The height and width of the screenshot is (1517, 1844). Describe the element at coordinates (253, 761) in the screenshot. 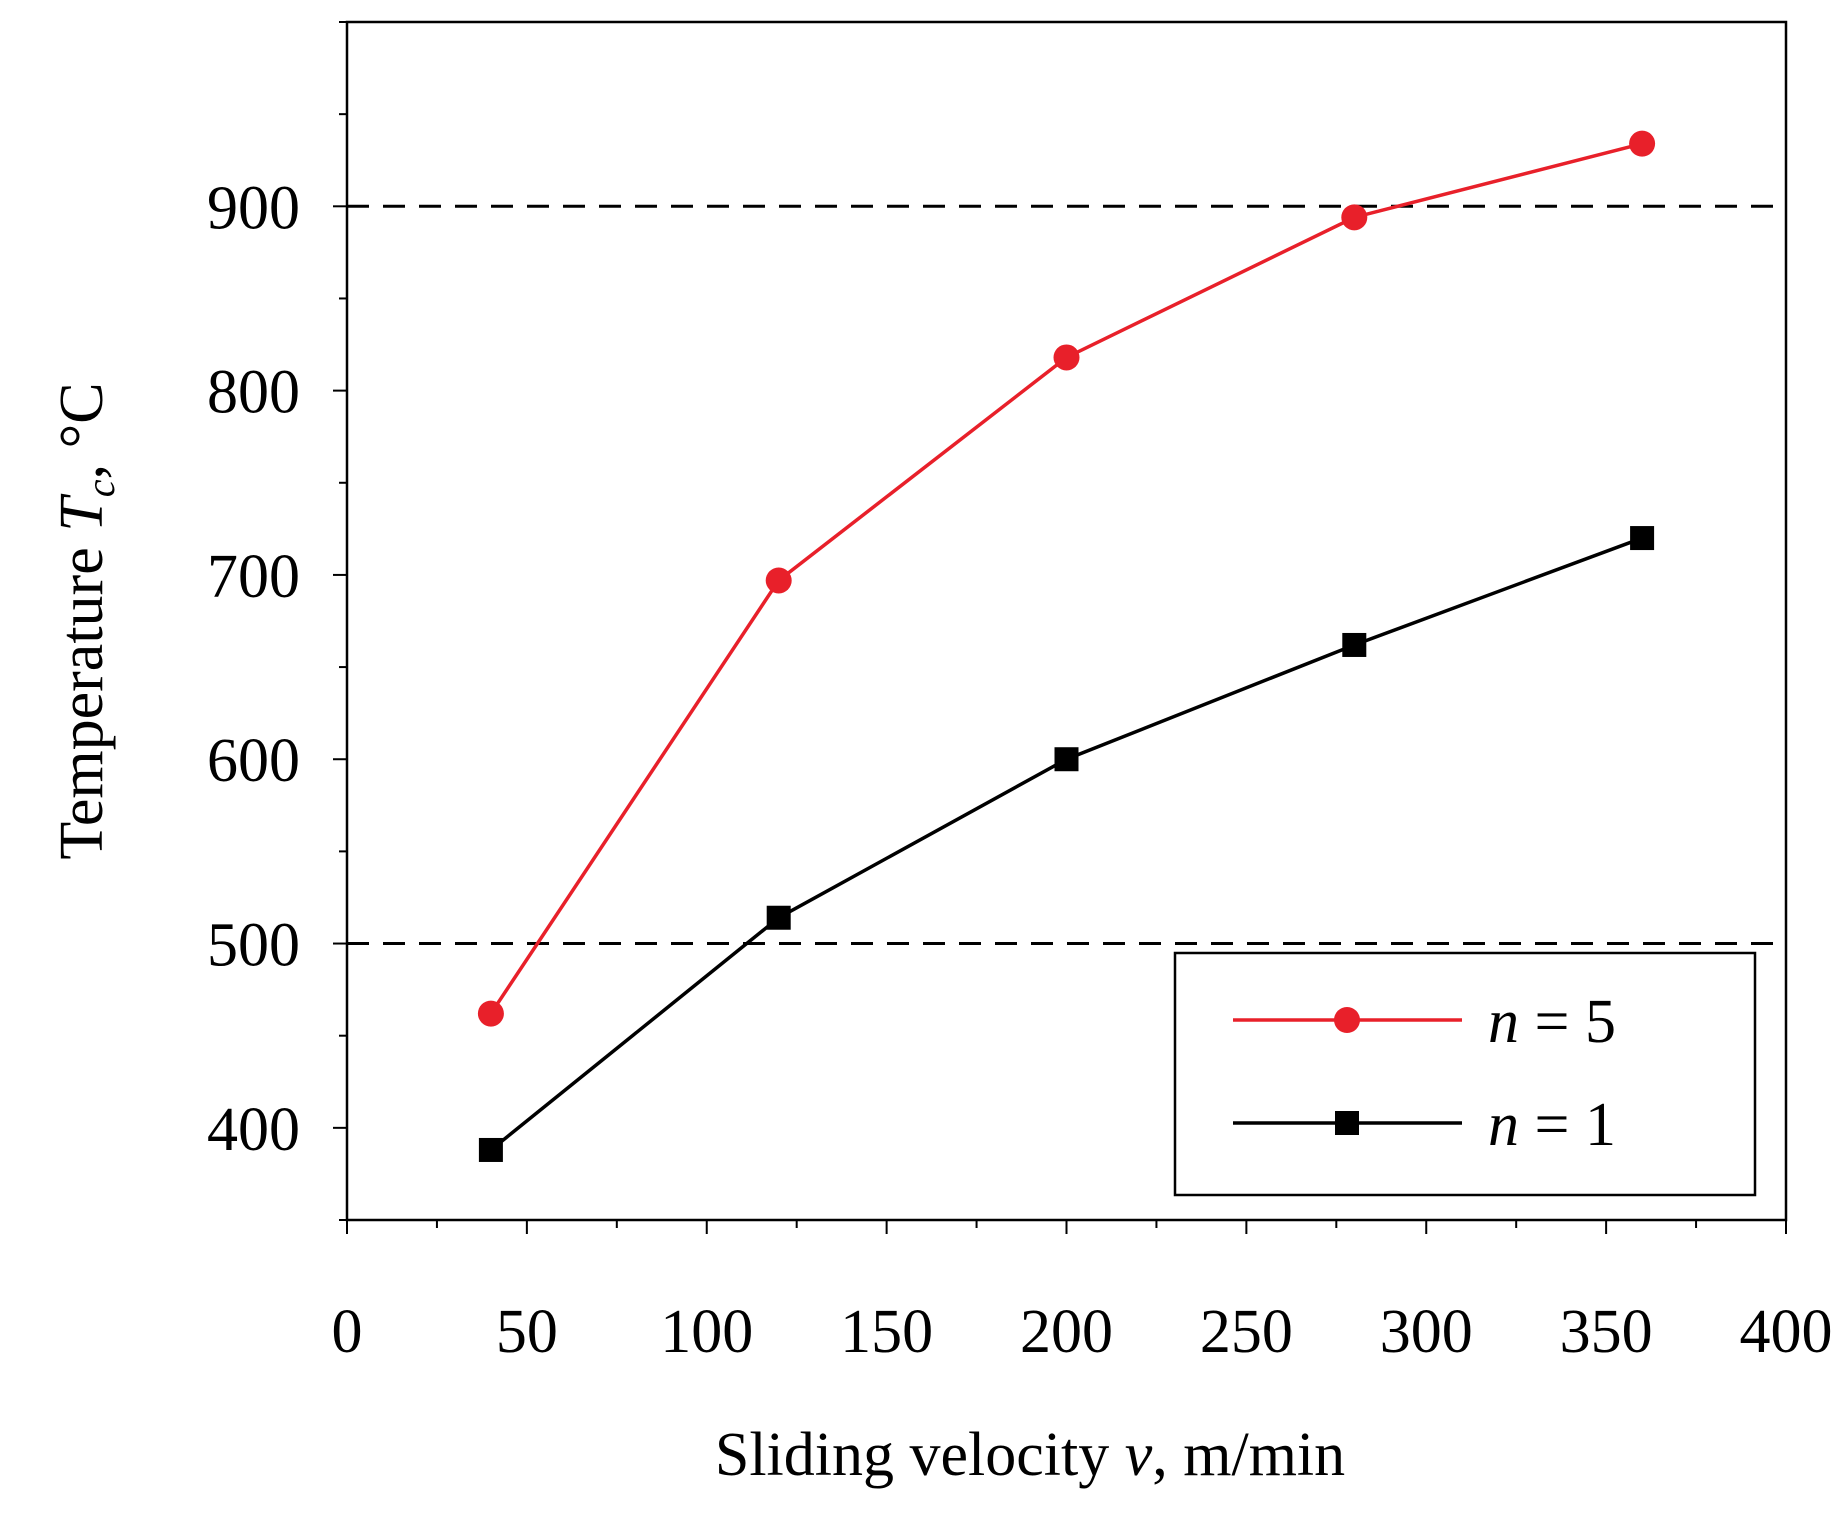

I see `y-tick-label: 600` at that location.